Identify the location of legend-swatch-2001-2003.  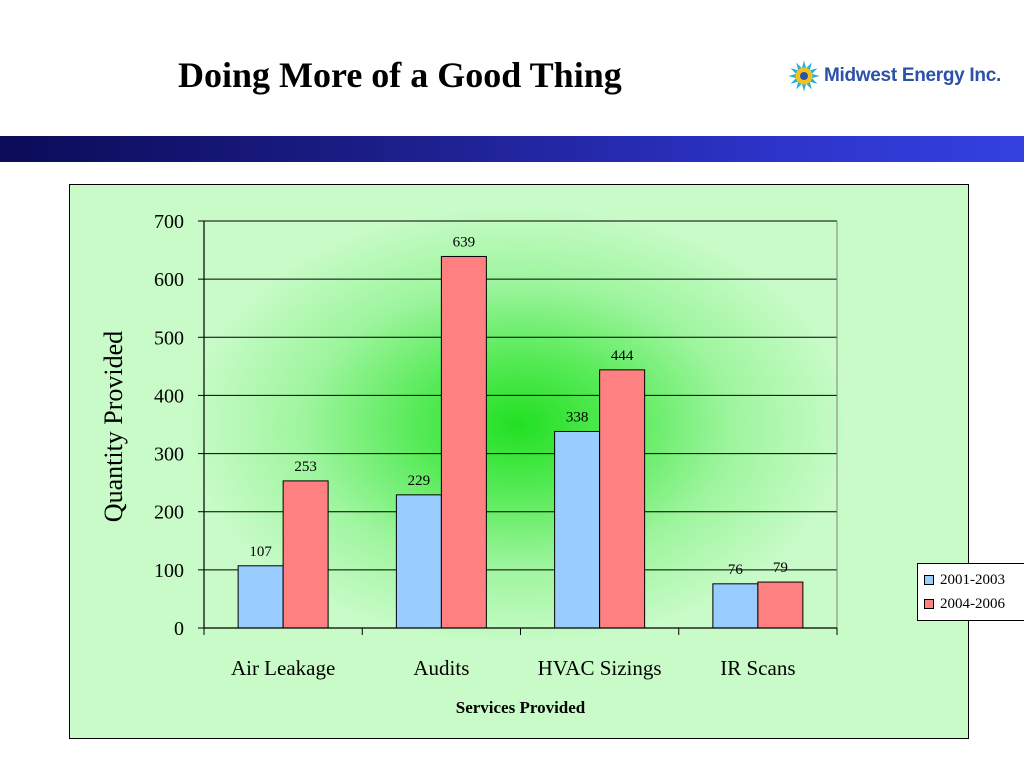
(929, 580).